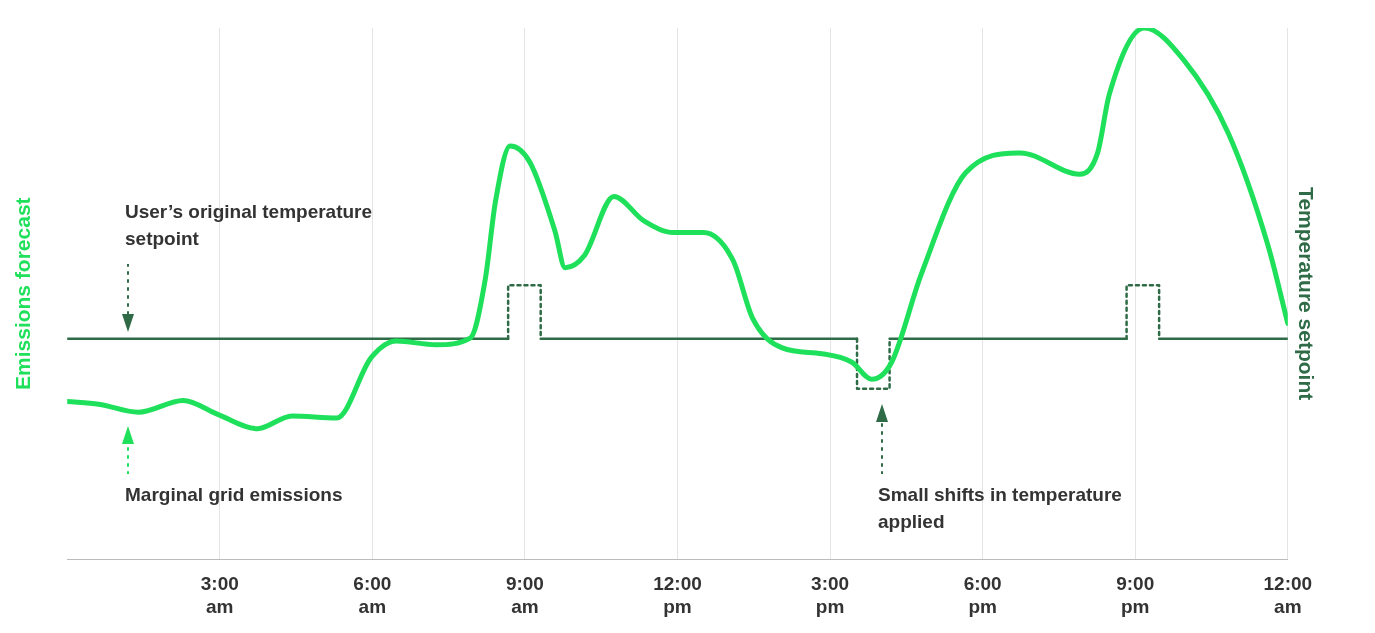 This screenshot has width=1375, height=633. What do you see at coordinates (23, 293) in the screenshot?
I see `y-axis-title: Emissions forecast` at bounding box center [23, 293].